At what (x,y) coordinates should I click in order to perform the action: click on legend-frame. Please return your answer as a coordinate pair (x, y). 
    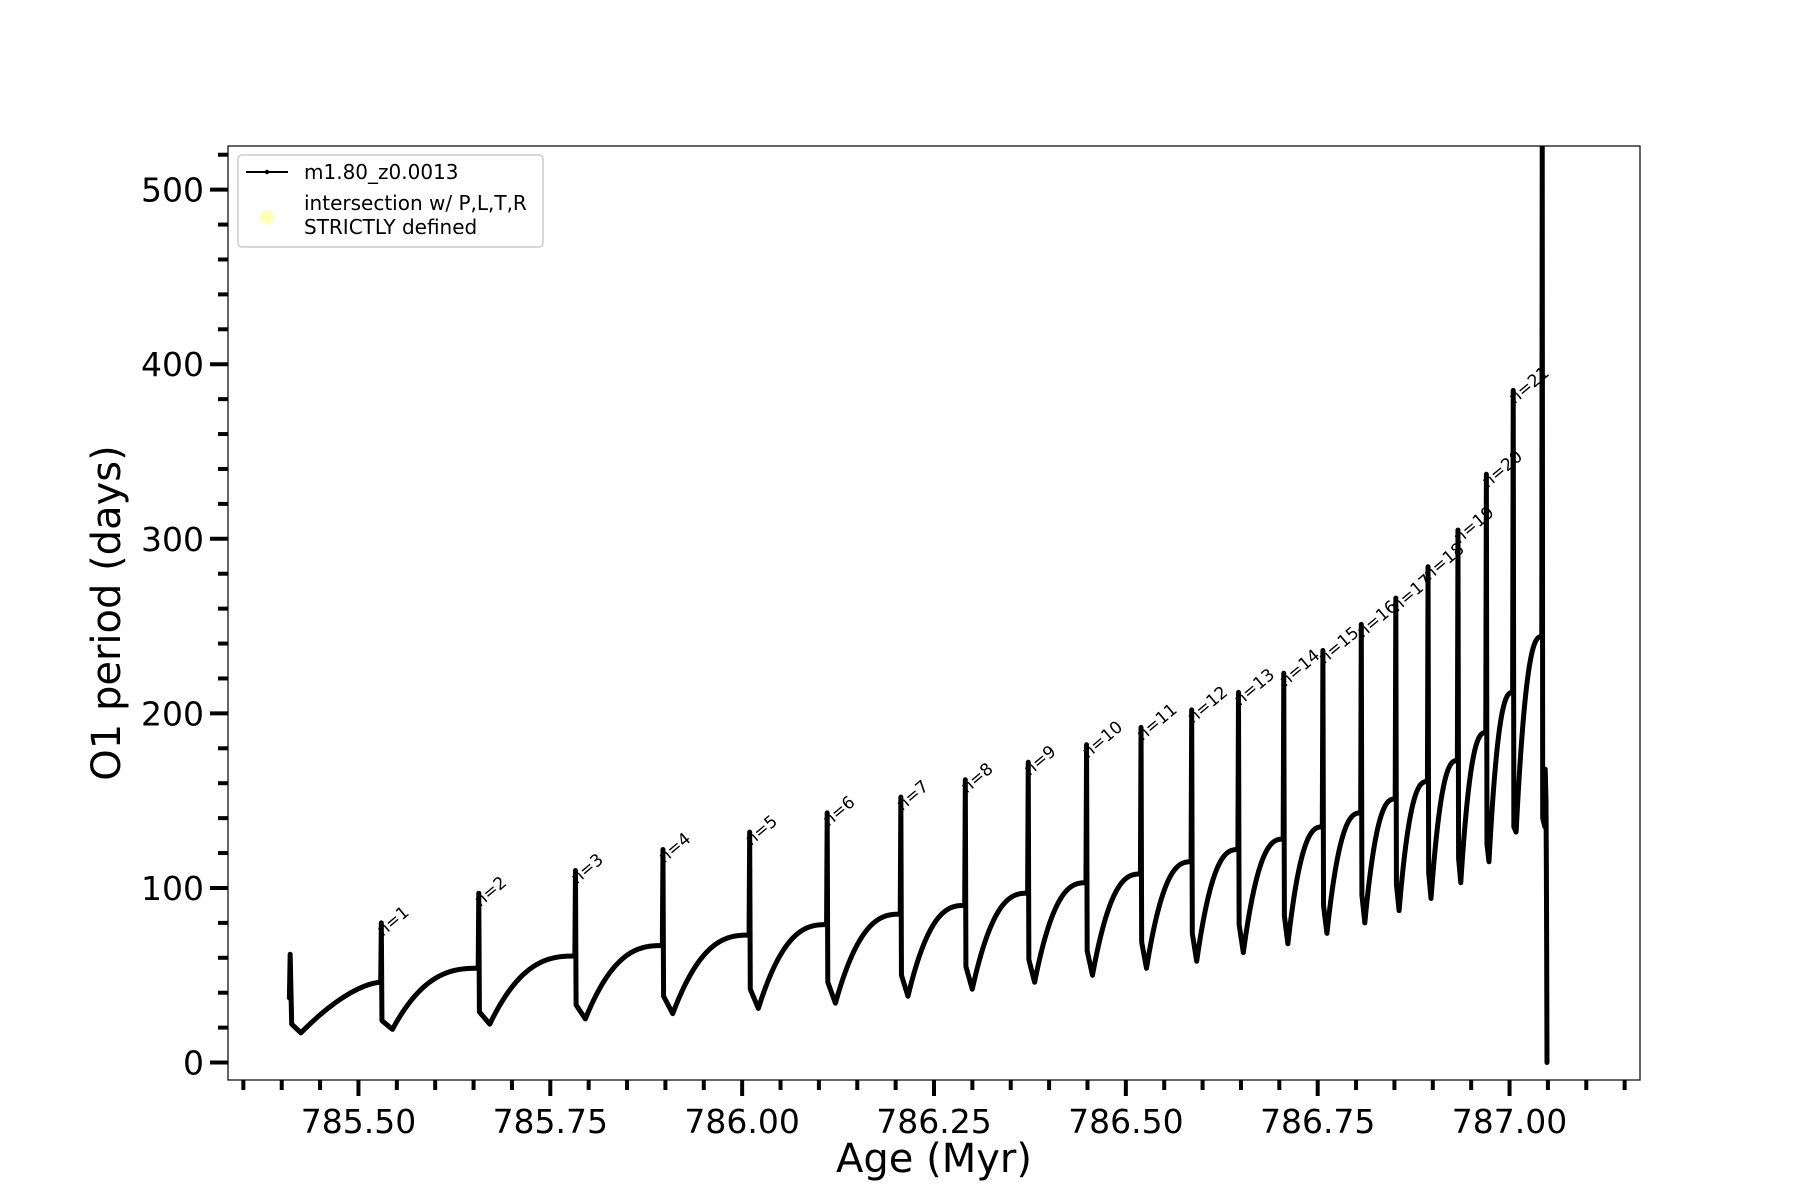
    Looking at the image, I should click on (390, 201).